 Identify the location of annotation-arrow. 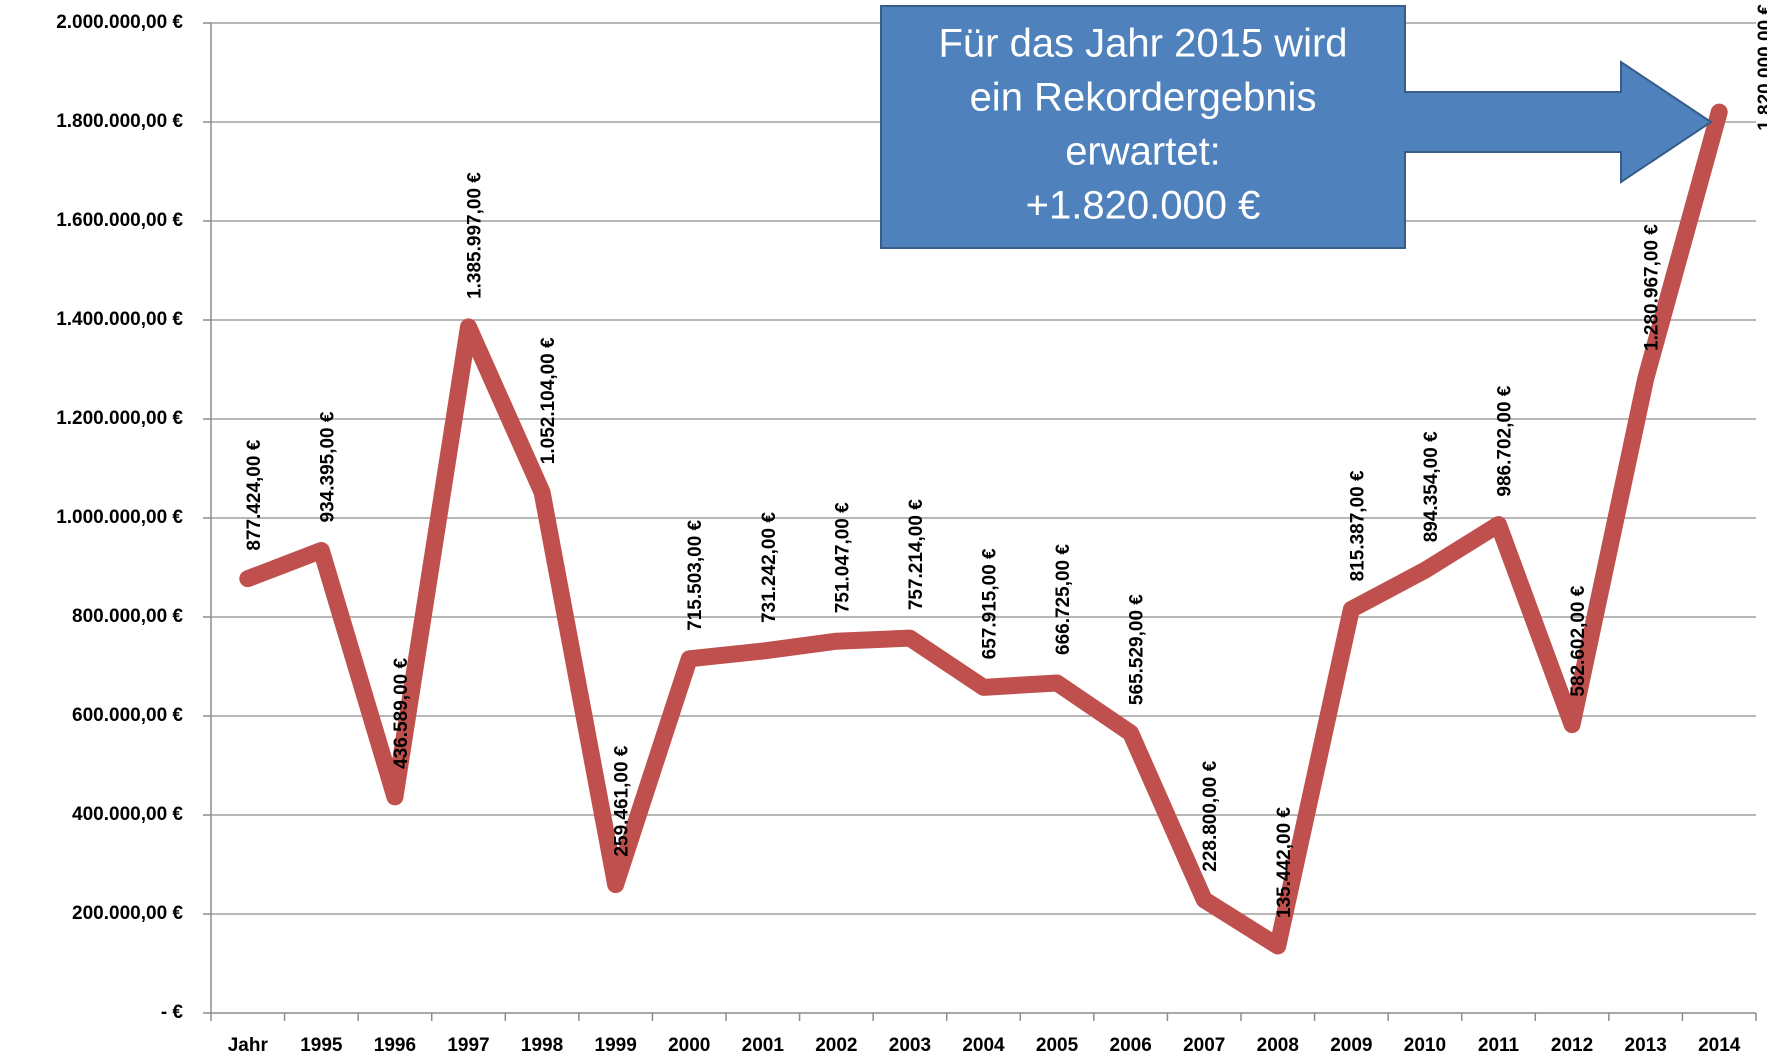
(1558, 122).